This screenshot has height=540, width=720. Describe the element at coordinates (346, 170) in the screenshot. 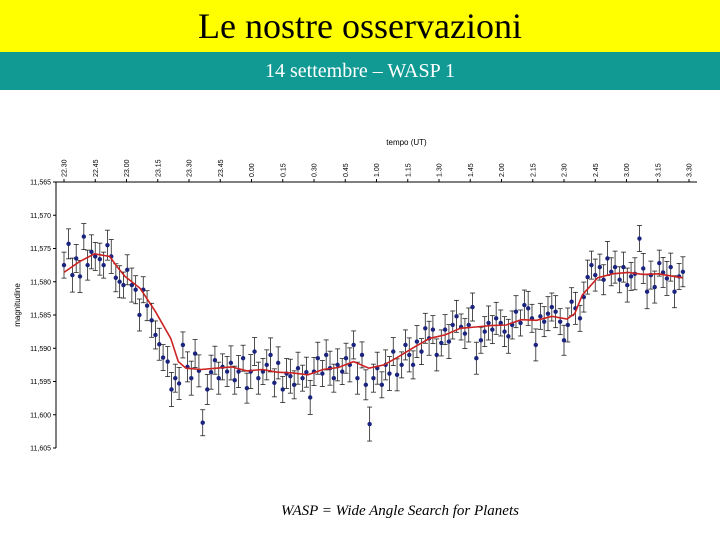

I see `x-tick-label: 0.45` at that location.